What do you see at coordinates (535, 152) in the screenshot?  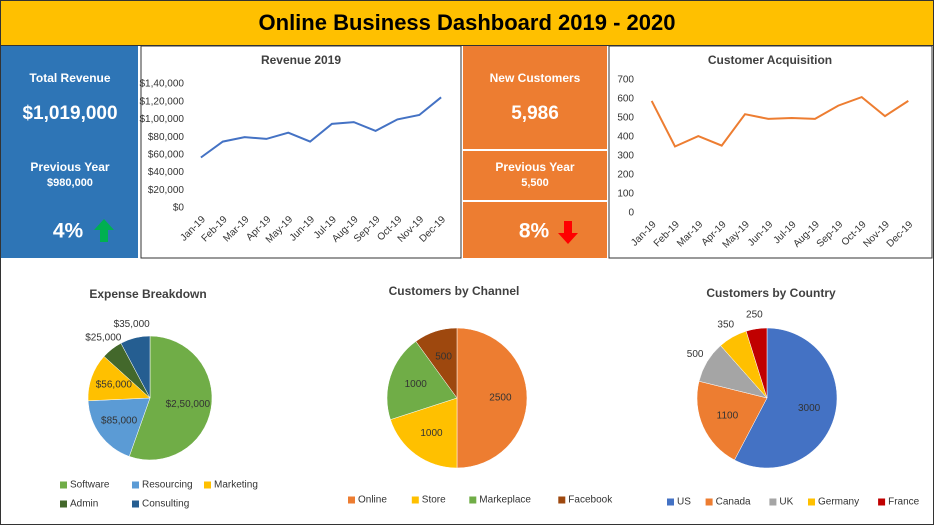 I see `customers-card` at bounding box center [535, 152].